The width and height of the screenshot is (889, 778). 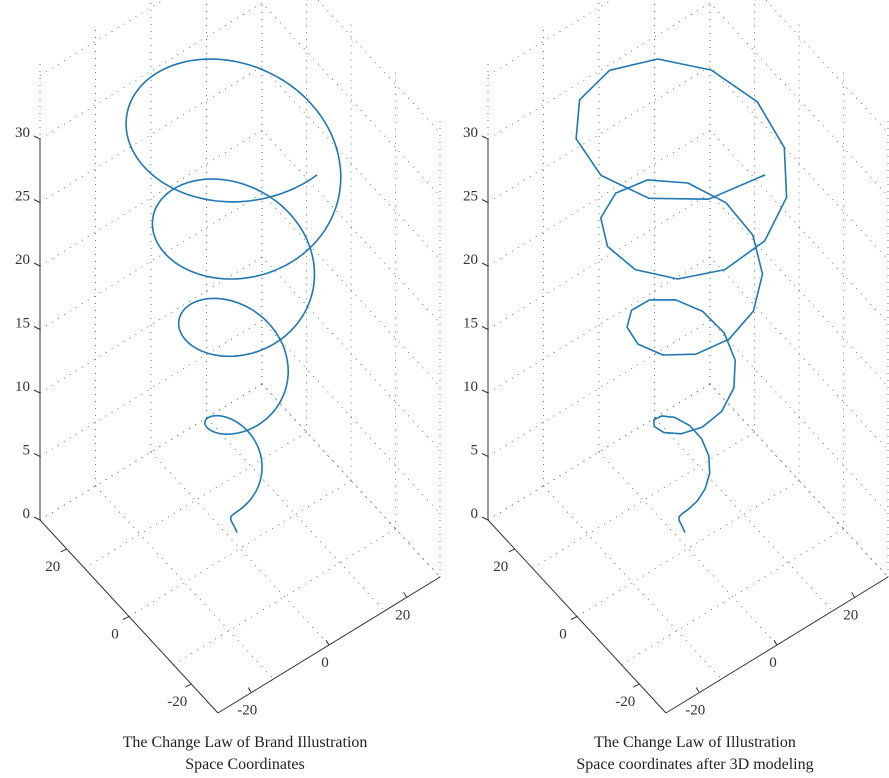 What do you see at coordinates (245, 742) in the screenshot?
I see `caption-left-line-1: The Change Law of Brand Illustration` at bounding box center [245, 742].